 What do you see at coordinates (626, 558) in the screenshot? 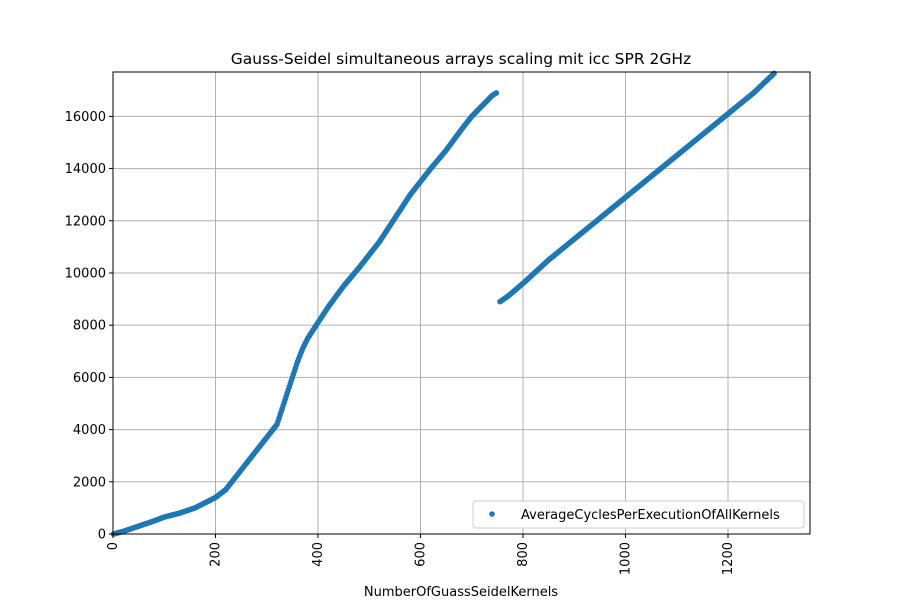
I see `x-tick-label: 1000` at bounding box center [626, 558].